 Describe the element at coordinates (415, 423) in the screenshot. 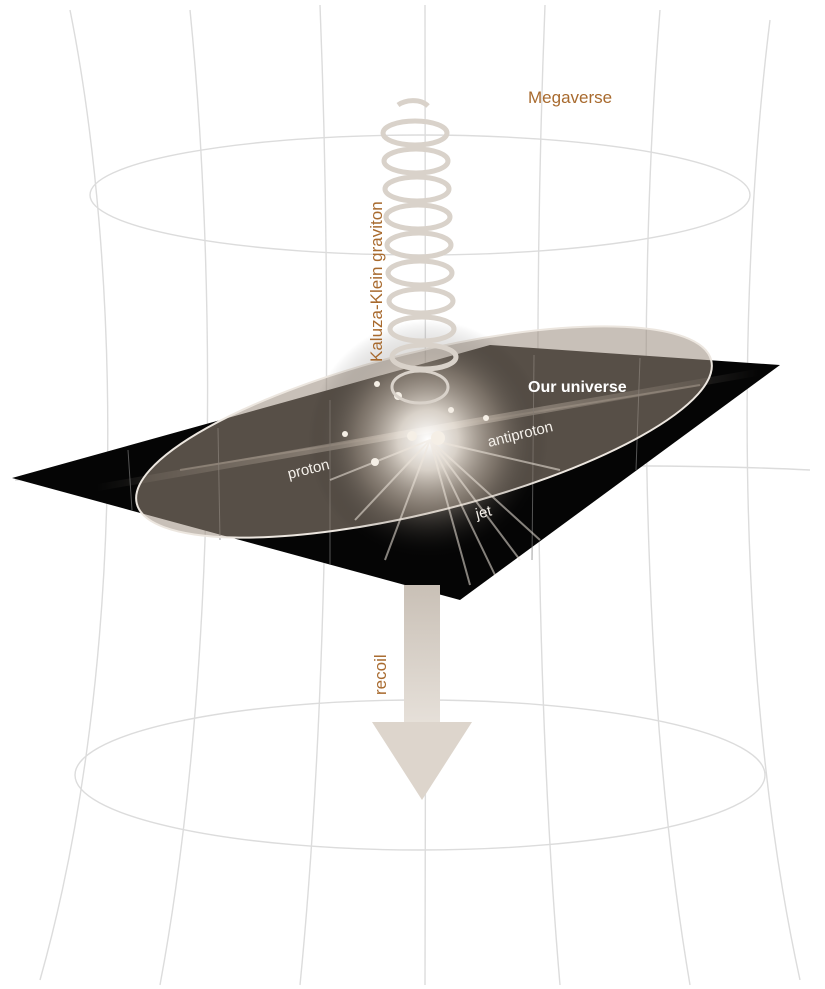

I see `particle-dots` at that location.